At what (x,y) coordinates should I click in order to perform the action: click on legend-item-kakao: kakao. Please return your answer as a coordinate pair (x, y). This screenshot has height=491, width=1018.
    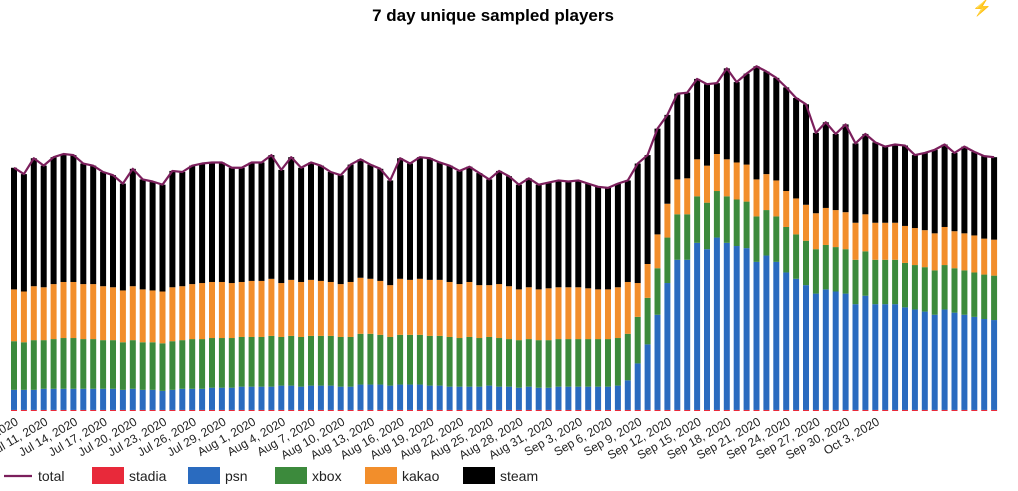
    Looking at the image, I should click on (402, 475).